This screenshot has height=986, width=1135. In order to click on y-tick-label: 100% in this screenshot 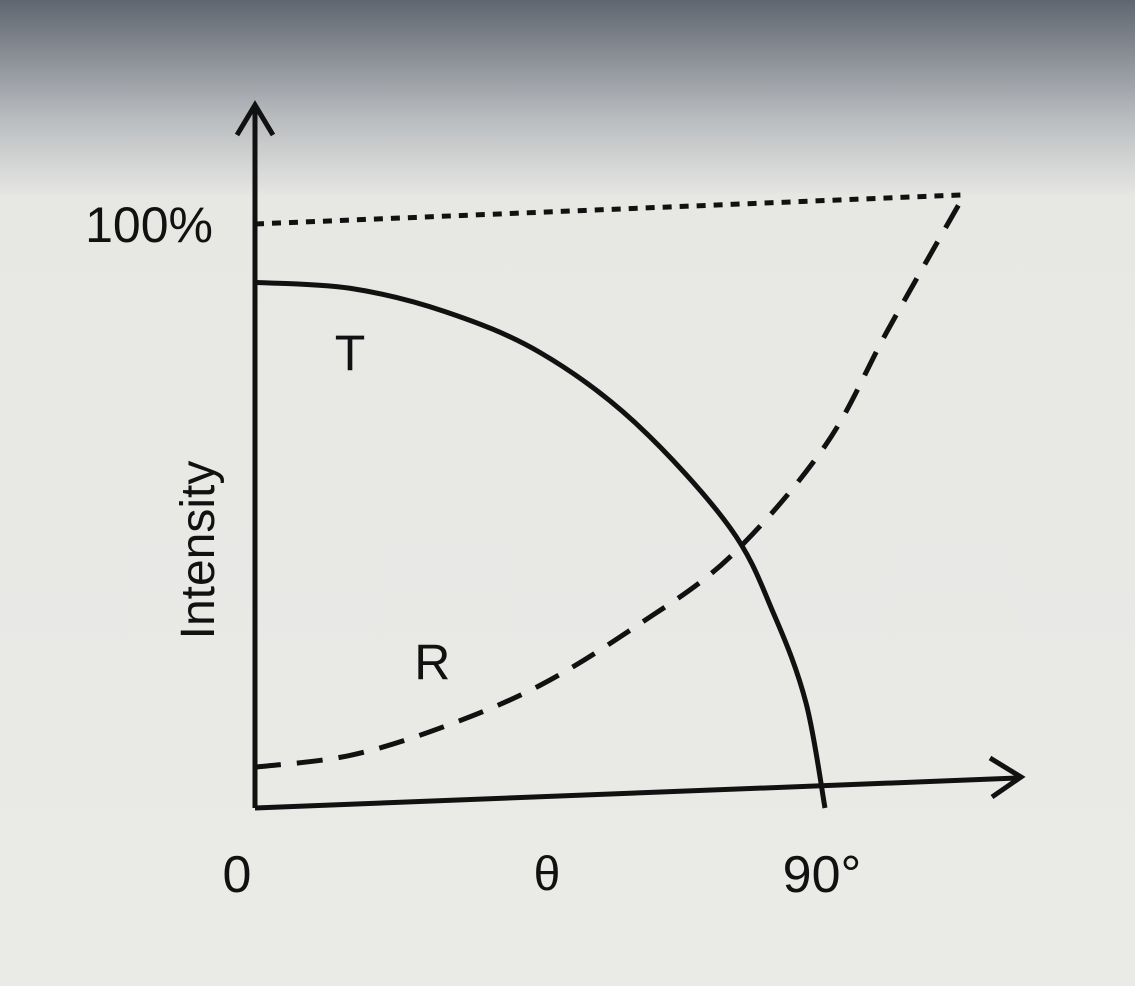, I will do `click(149, 225)`.